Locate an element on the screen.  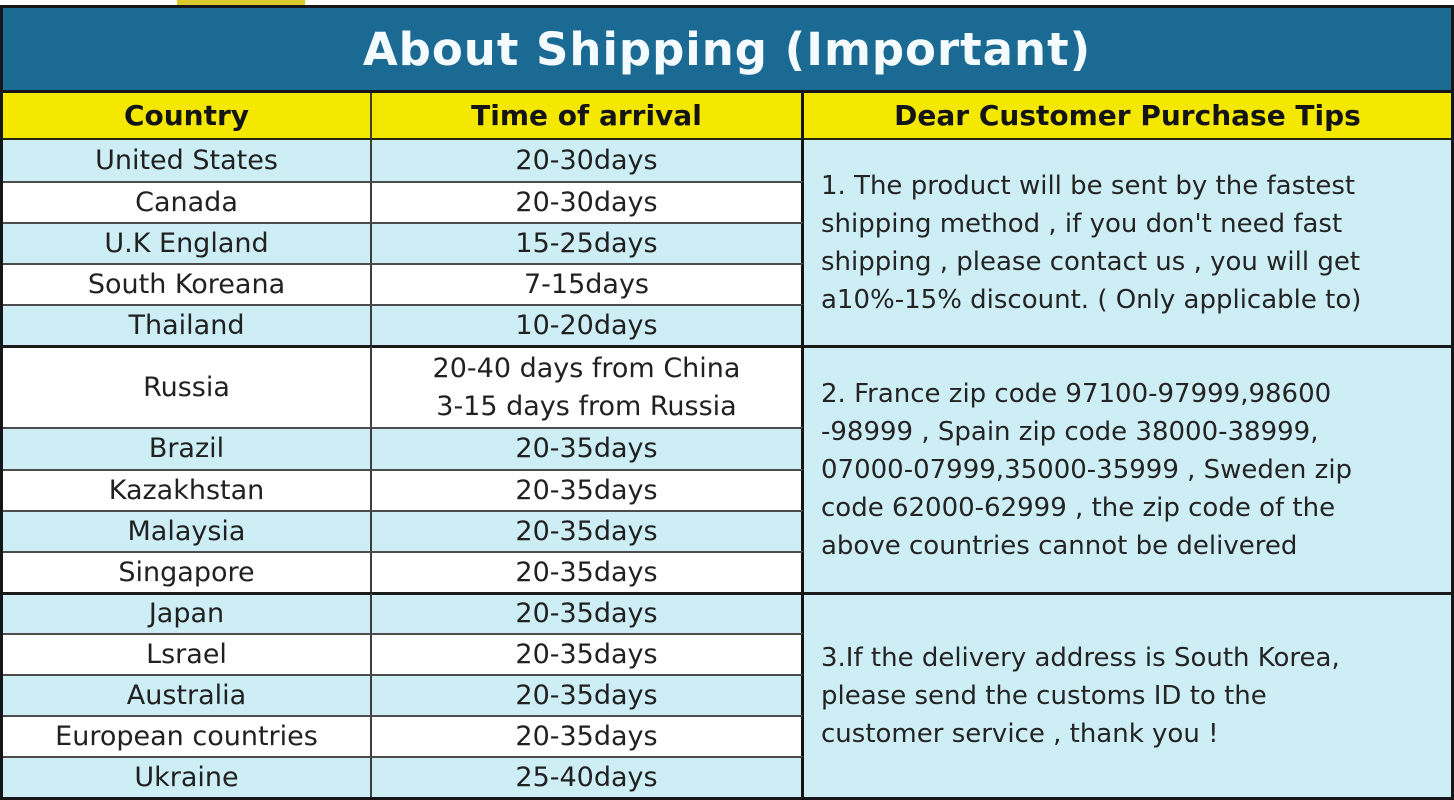
country-cell: Kazakhstan is located at coordinates (187, 489).